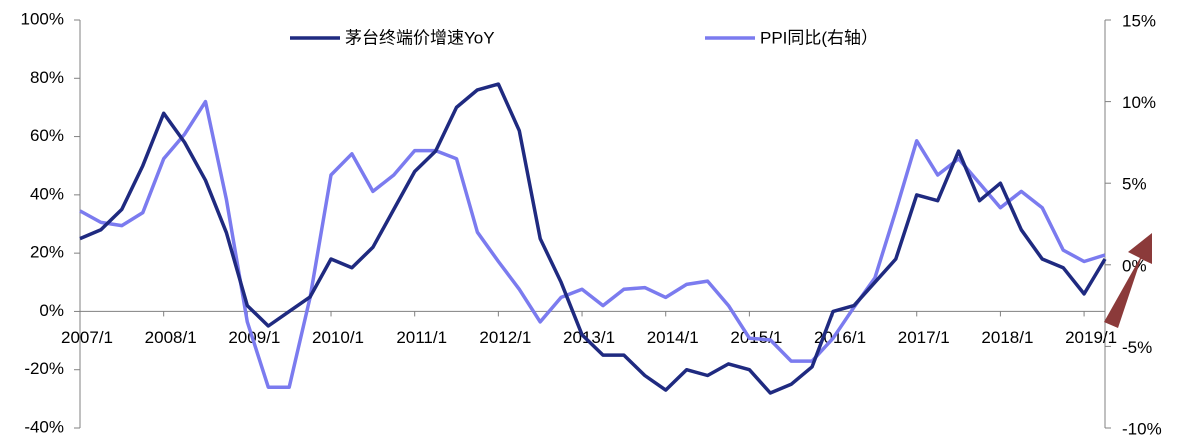 This screenshot has width=1184, height=437. What do you see at coordinates (420, 37) in the screenshot?
I see `legend-label: 茅台终端价增速YoY` at bounding box center [420, 37].